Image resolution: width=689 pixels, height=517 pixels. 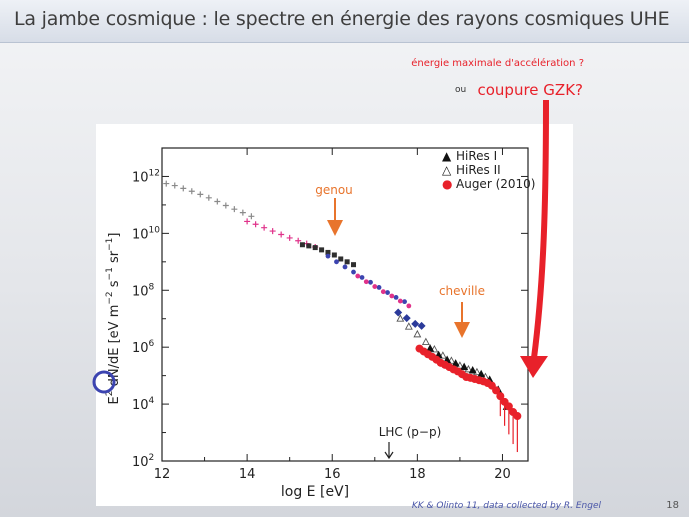 I want to click on legend-symbol-1: △, so click(x=447, y=170).